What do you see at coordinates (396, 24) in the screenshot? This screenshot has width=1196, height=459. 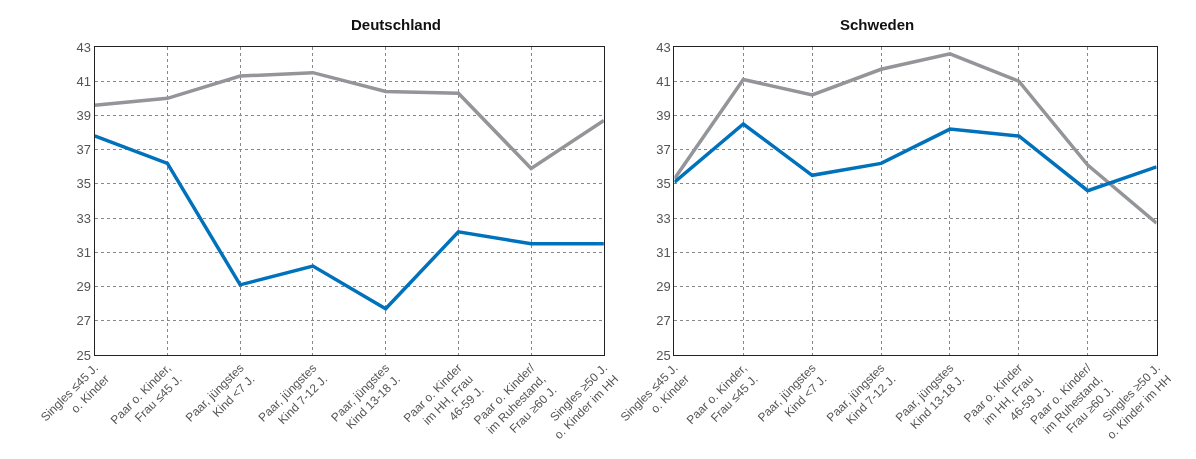 I see `chart-title: Deutschland` at bounding box center [396, 24].